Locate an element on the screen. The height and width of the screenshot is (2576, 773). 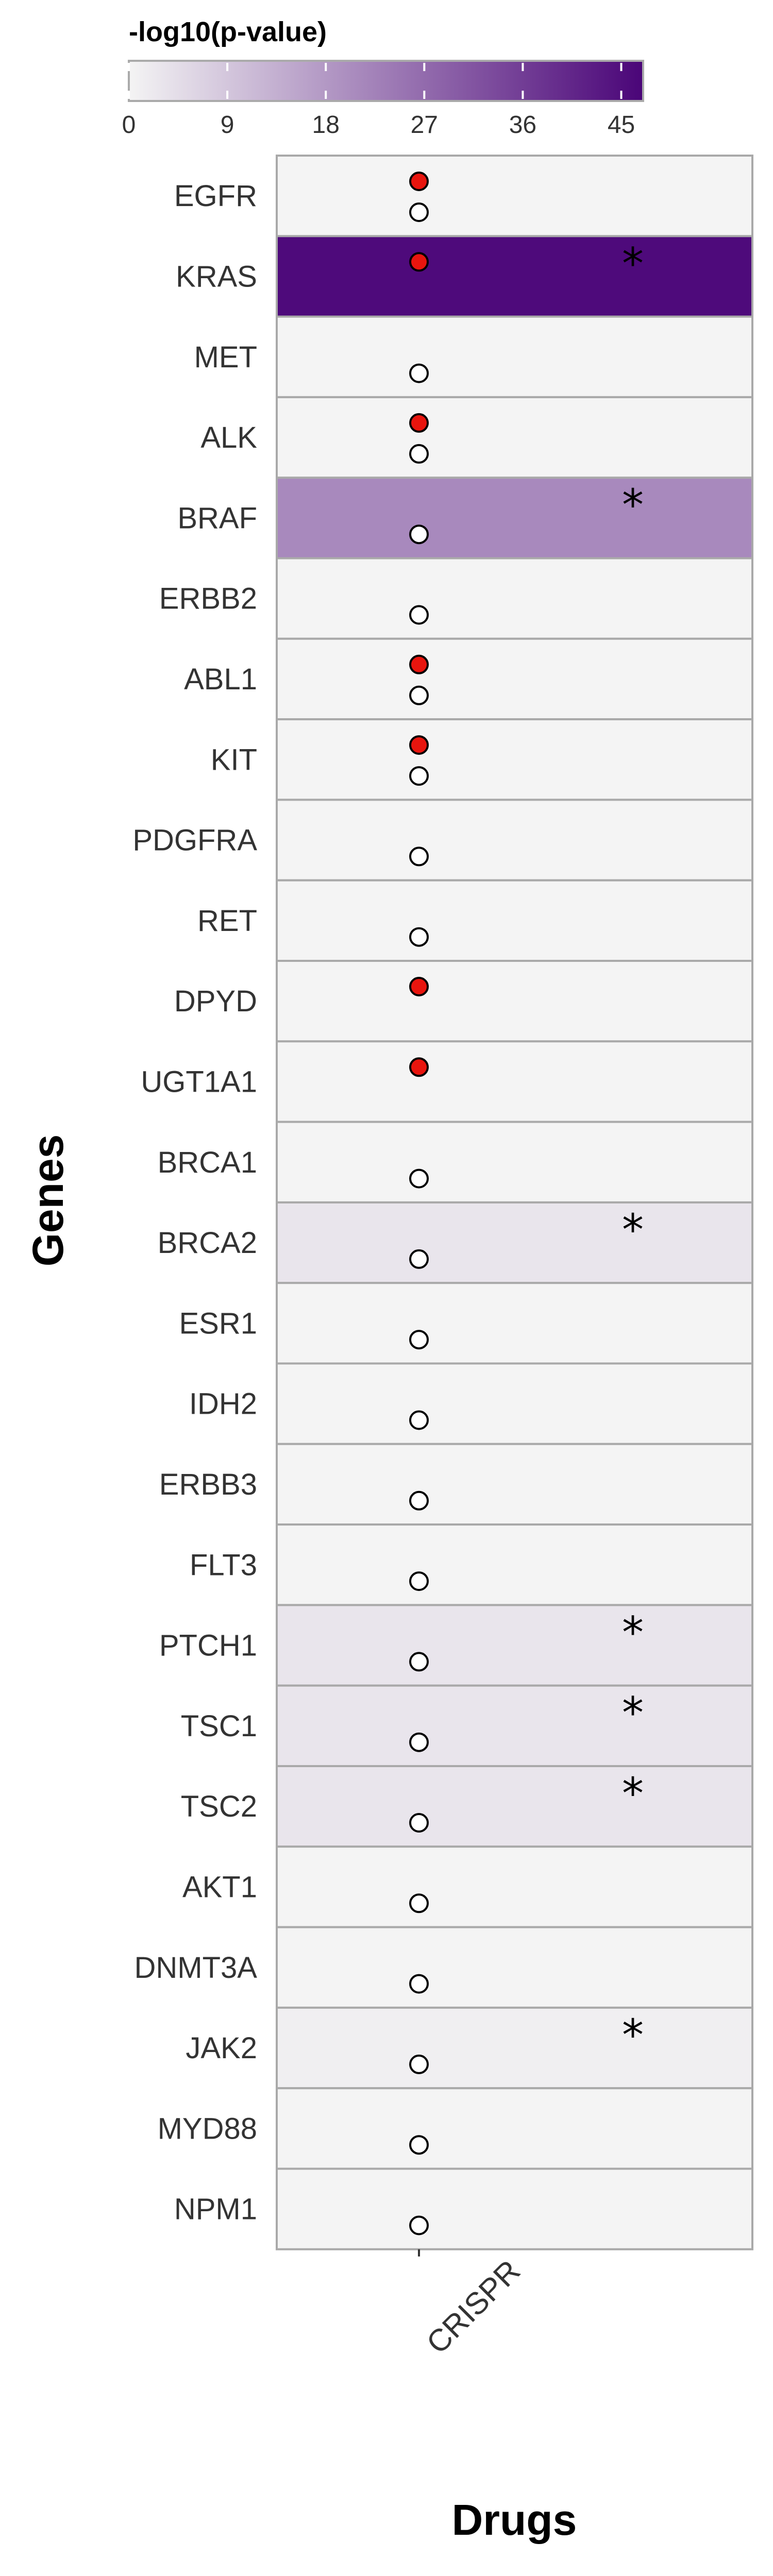
gene-label-brca2: BRCA2 is located at coordinates (207, 1243).